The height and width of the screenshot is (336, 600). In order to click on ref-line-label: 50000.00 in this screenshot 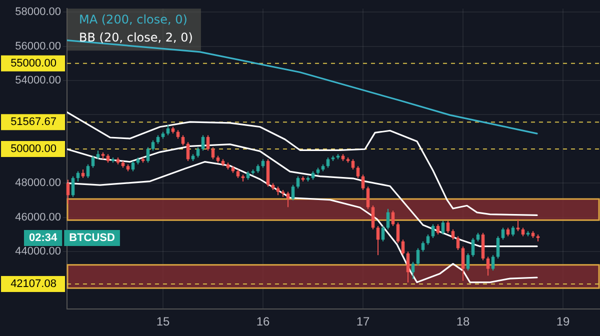, I will do `click(33, 148)`.